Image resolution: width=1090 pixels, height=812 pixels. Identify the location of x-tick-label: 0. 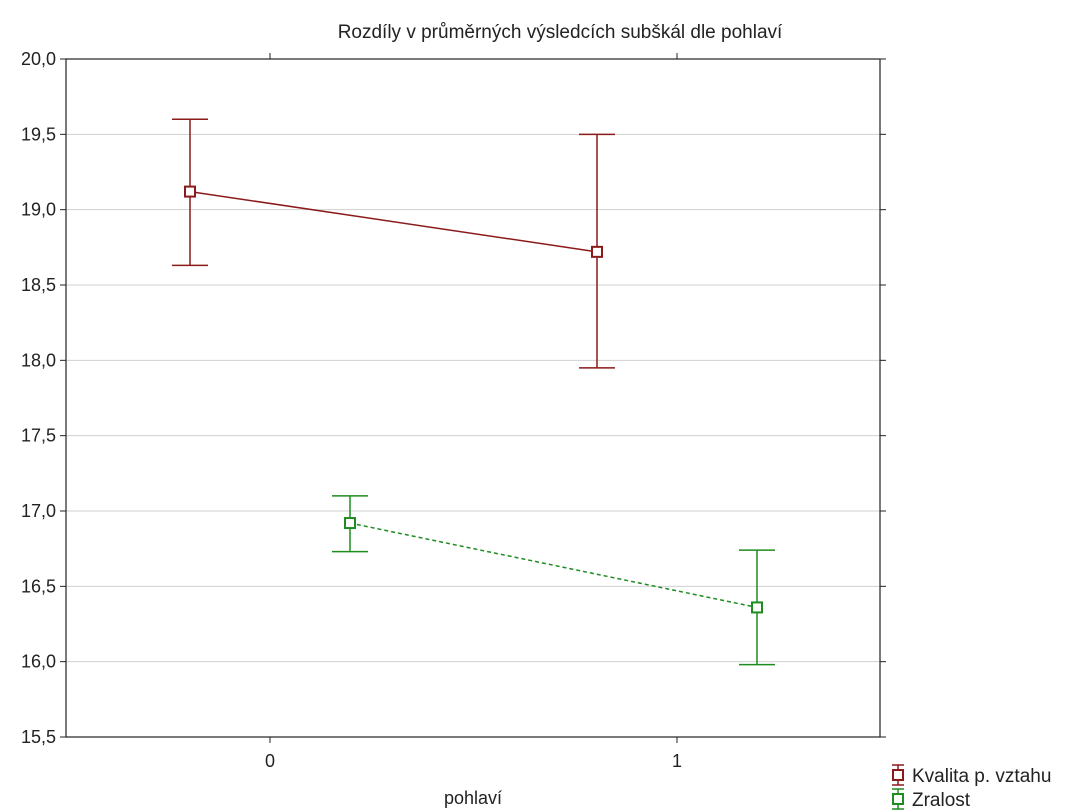
(270, 761).